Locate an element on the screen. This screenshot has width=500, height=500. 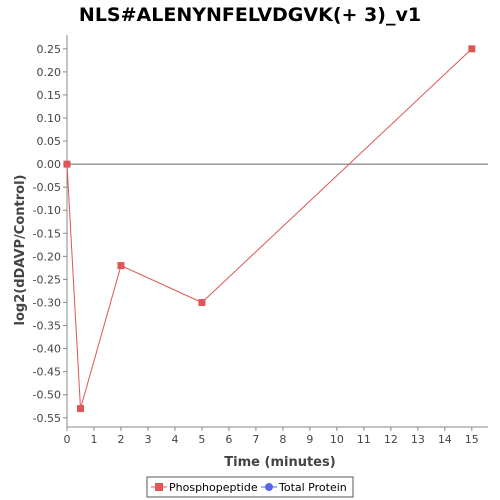
y-tick-label: 0.10 is located at coordinates (49, 118).